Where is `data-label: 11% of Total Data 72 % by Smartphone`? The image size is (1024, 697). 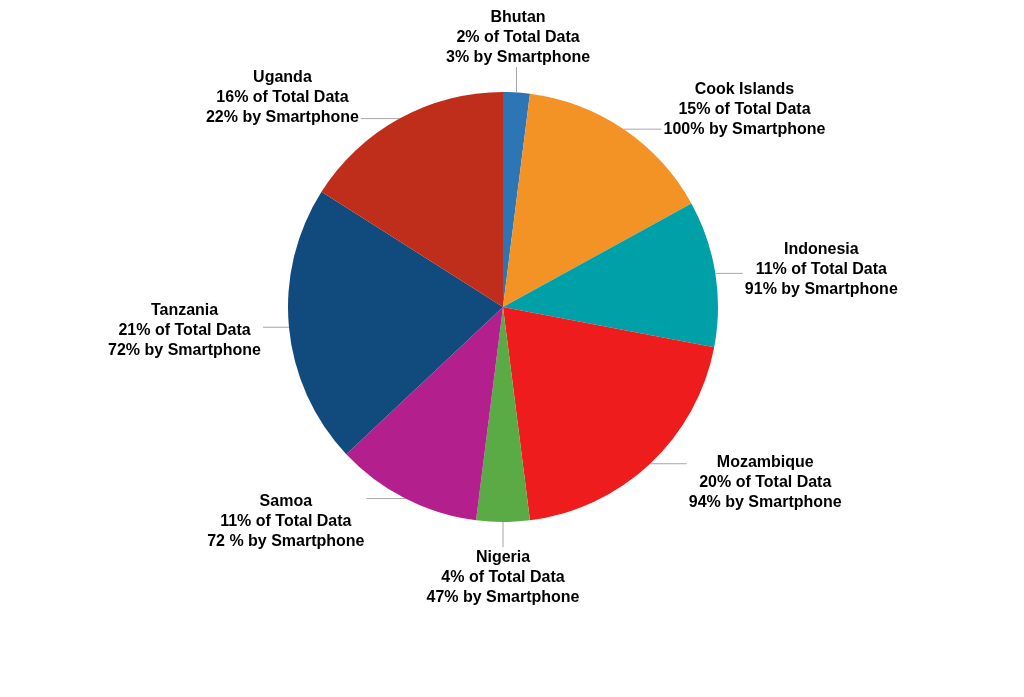
data-label: 11% of Total Data 72 % by Smartphone is located at coordinates (286, 530).